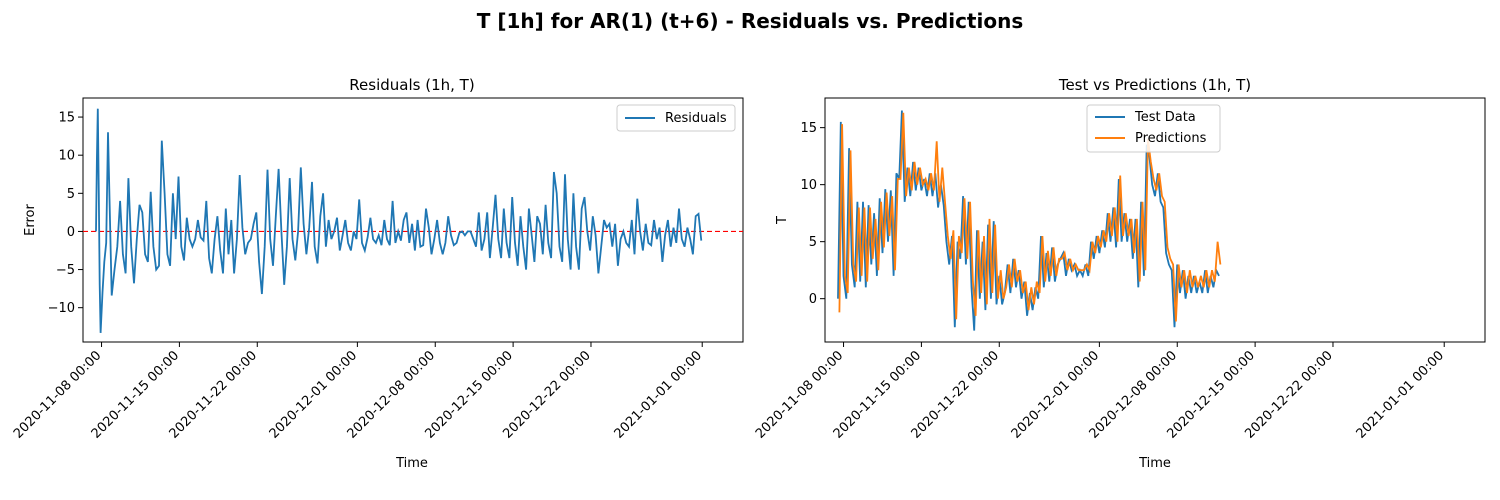 Image resolution: width=1500 pixels, height=500 pixels. What do you see at coordinates (65, 270) in the screenshot?
I see `y-tick-label: −5` at bounding box center [65, 270].